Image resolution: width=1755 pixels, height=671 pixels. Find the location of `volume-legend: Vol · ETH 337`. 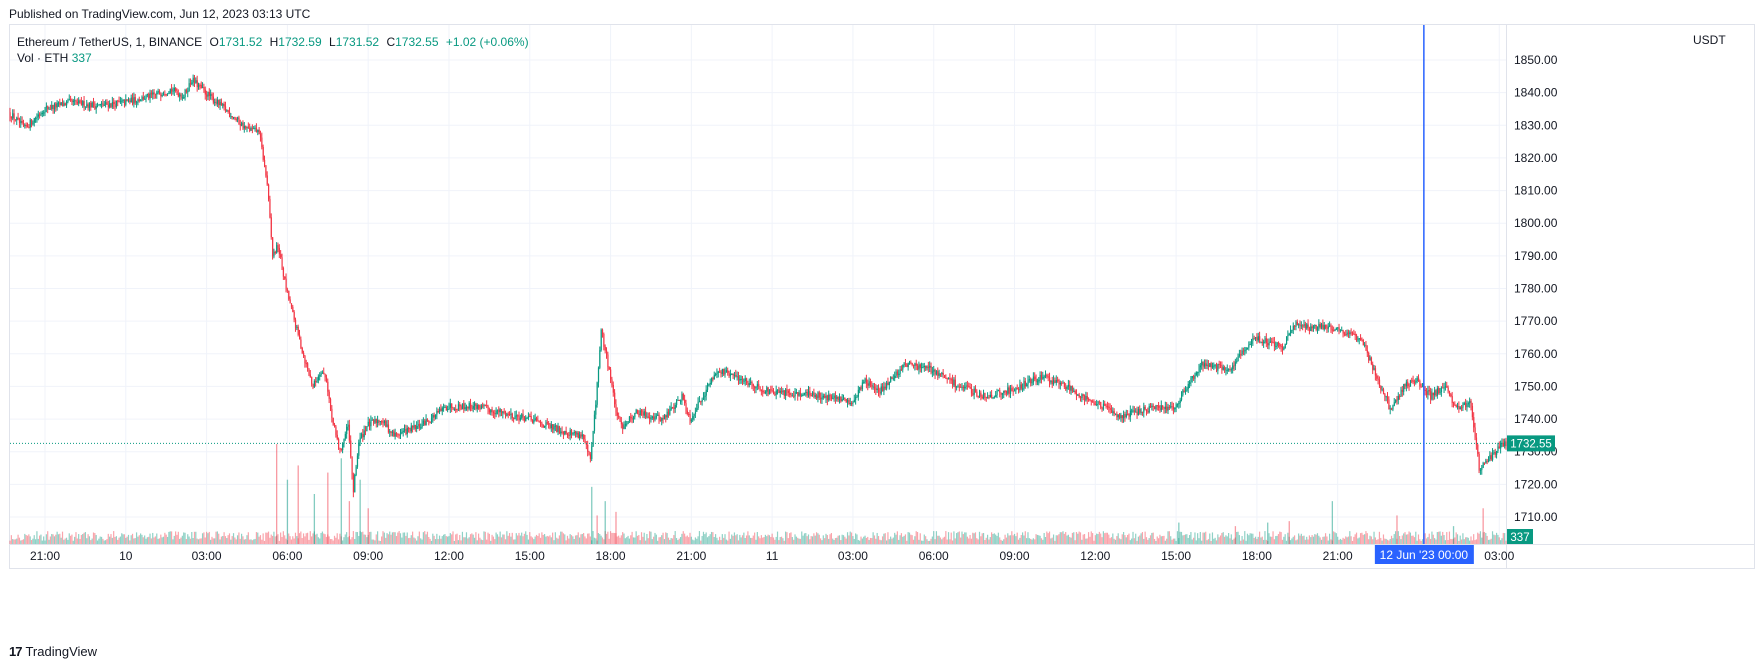

volume-legend: Vol · ETH 337 is located at coordinates (54, 58).